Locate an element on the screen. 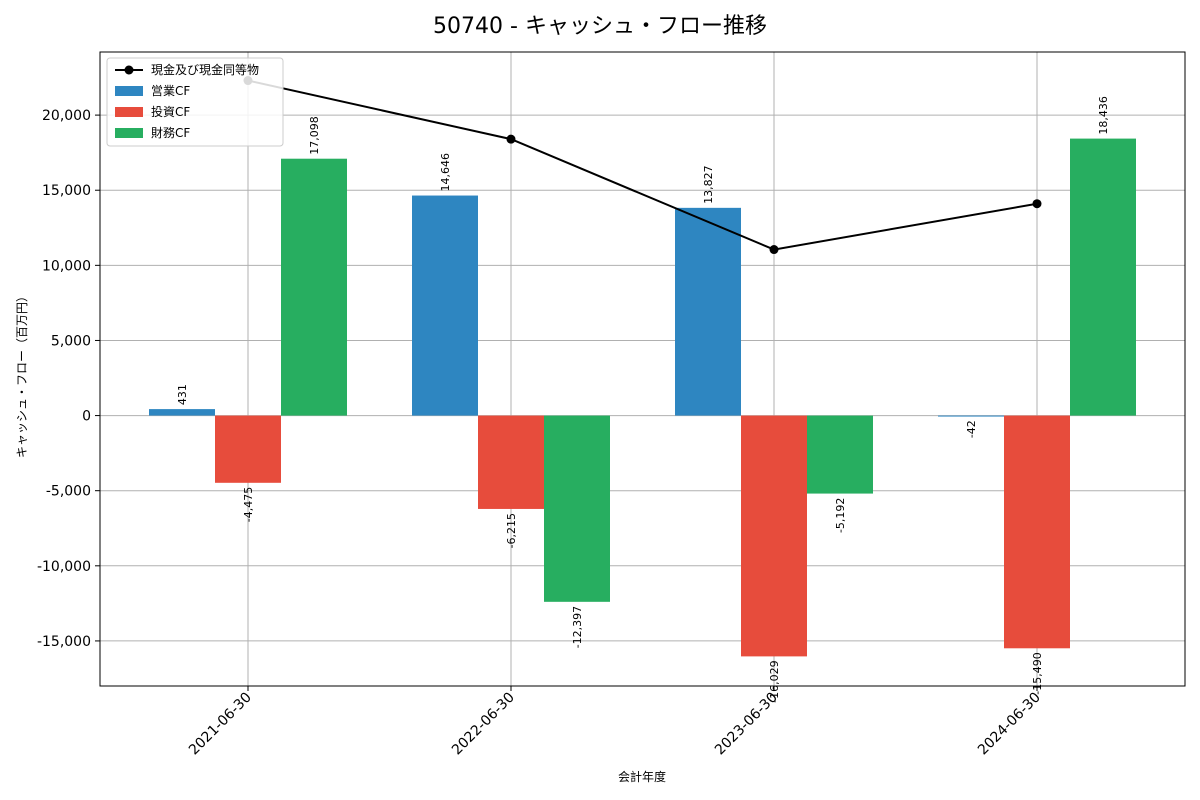 The image size is (1200, 800). legend-marker is located at coordinates (129, 70).